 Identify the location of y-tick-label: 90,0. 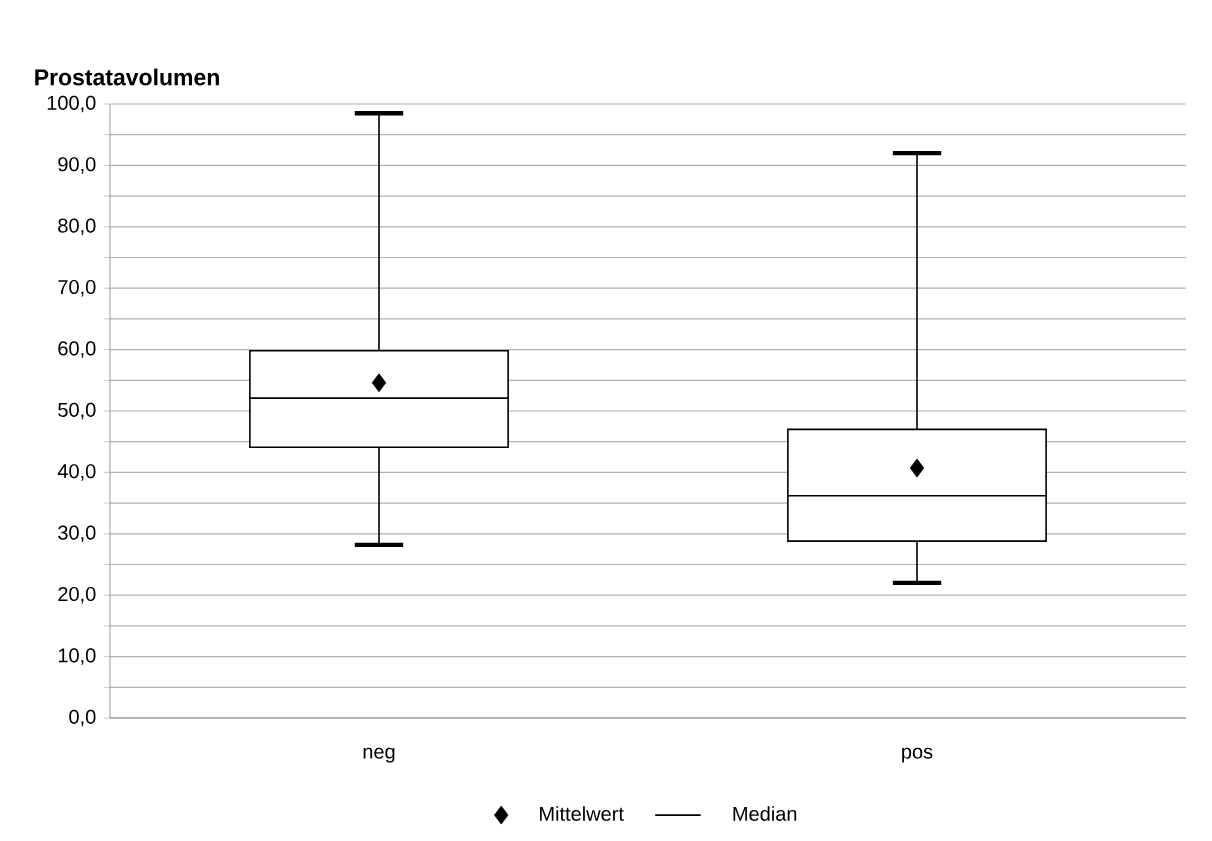
(77, 165).